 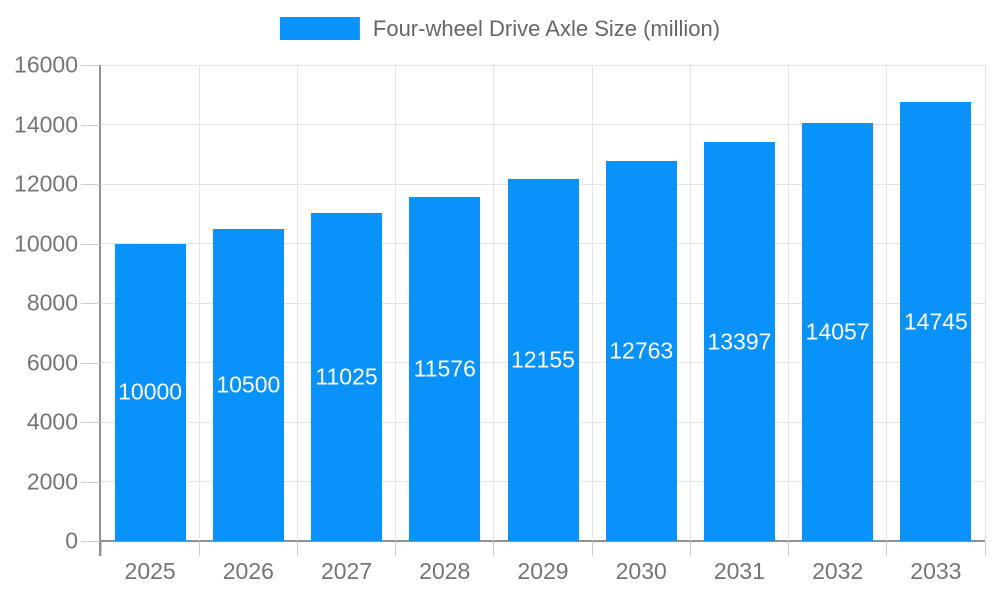 I want to click on x-axis-label: 2033, so click(x=936, y=571).